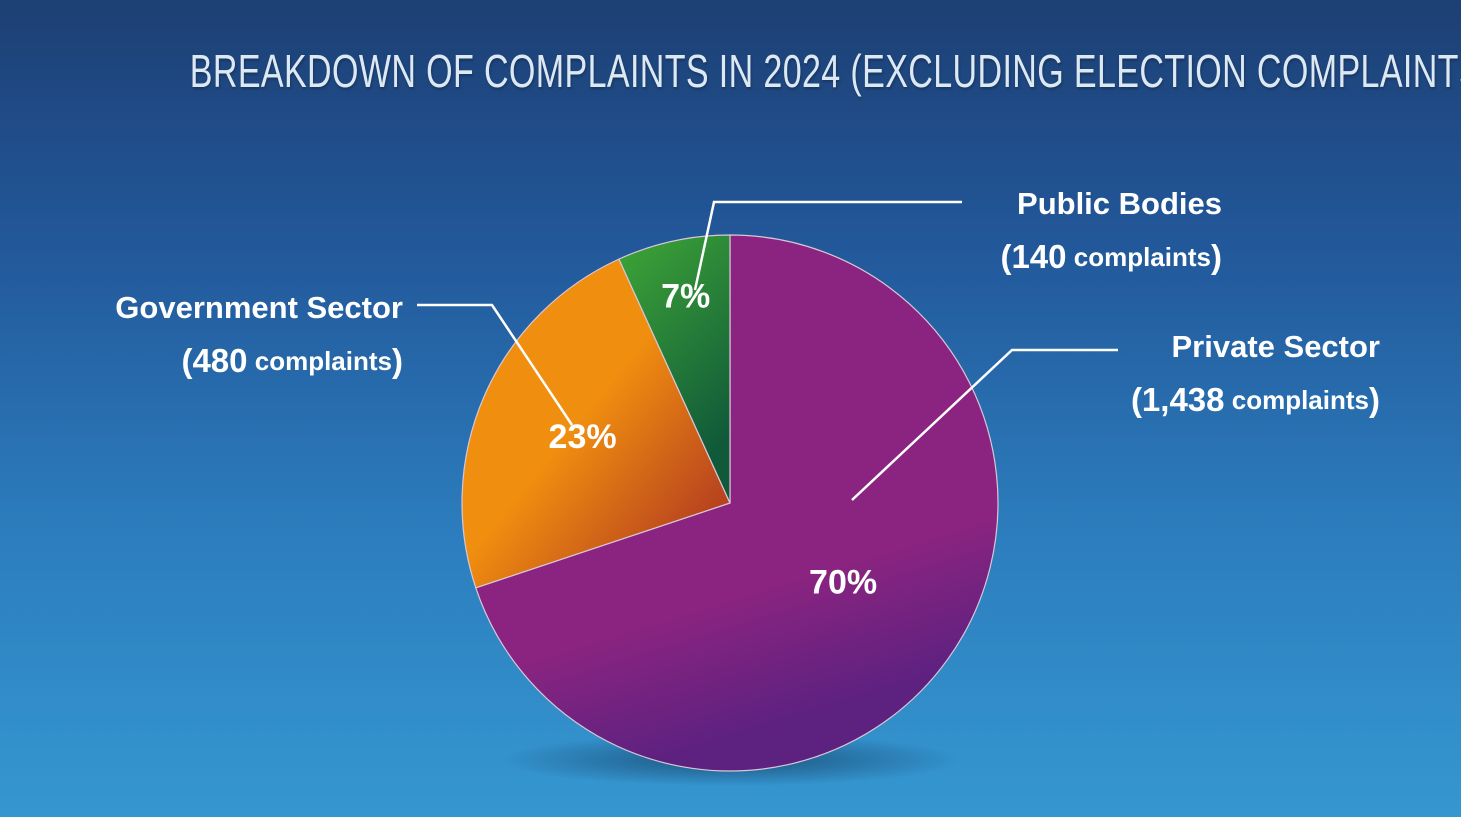 This screenshot has width=1461, height=817. Describe the element at coordinates (1255, 399) in the screenshot. I see `count-label-private-sector: (1,438 complaints)` at that location.